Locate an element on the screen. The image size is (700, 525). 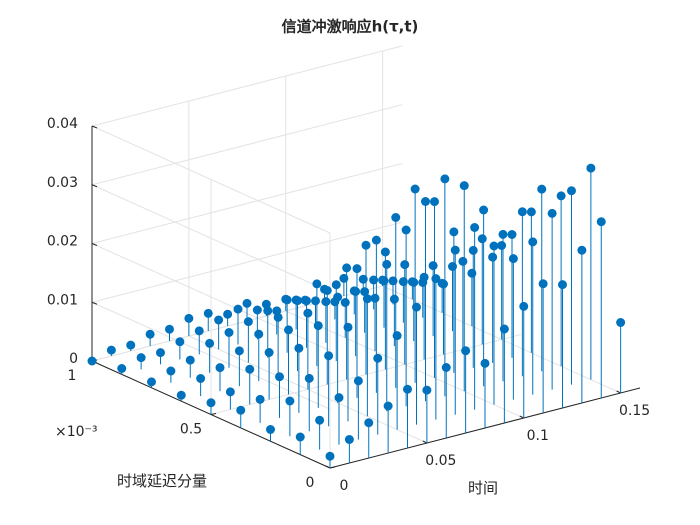
z-tick-label: 0.04 is located at coordinates (62, 124).